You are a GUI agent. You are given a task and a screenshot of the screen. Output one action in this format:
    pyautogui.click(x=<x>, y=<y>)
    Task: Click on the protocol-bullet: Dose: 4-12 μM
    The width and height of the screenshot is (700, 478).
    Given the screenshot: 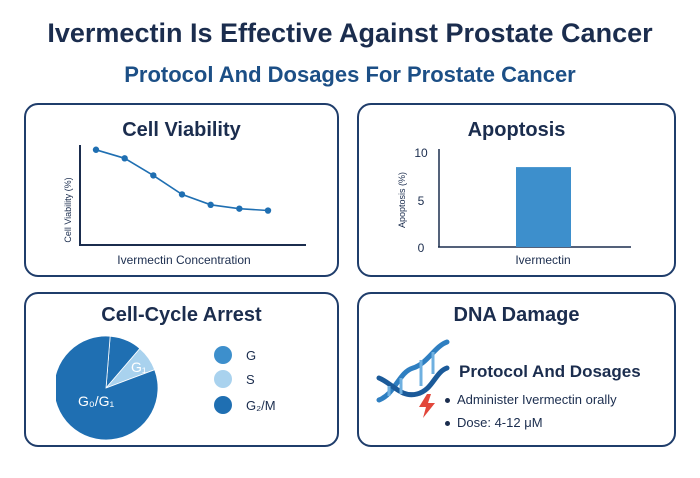 What is the action you would take?
    pyautogui.click(x=494, y=422)
    